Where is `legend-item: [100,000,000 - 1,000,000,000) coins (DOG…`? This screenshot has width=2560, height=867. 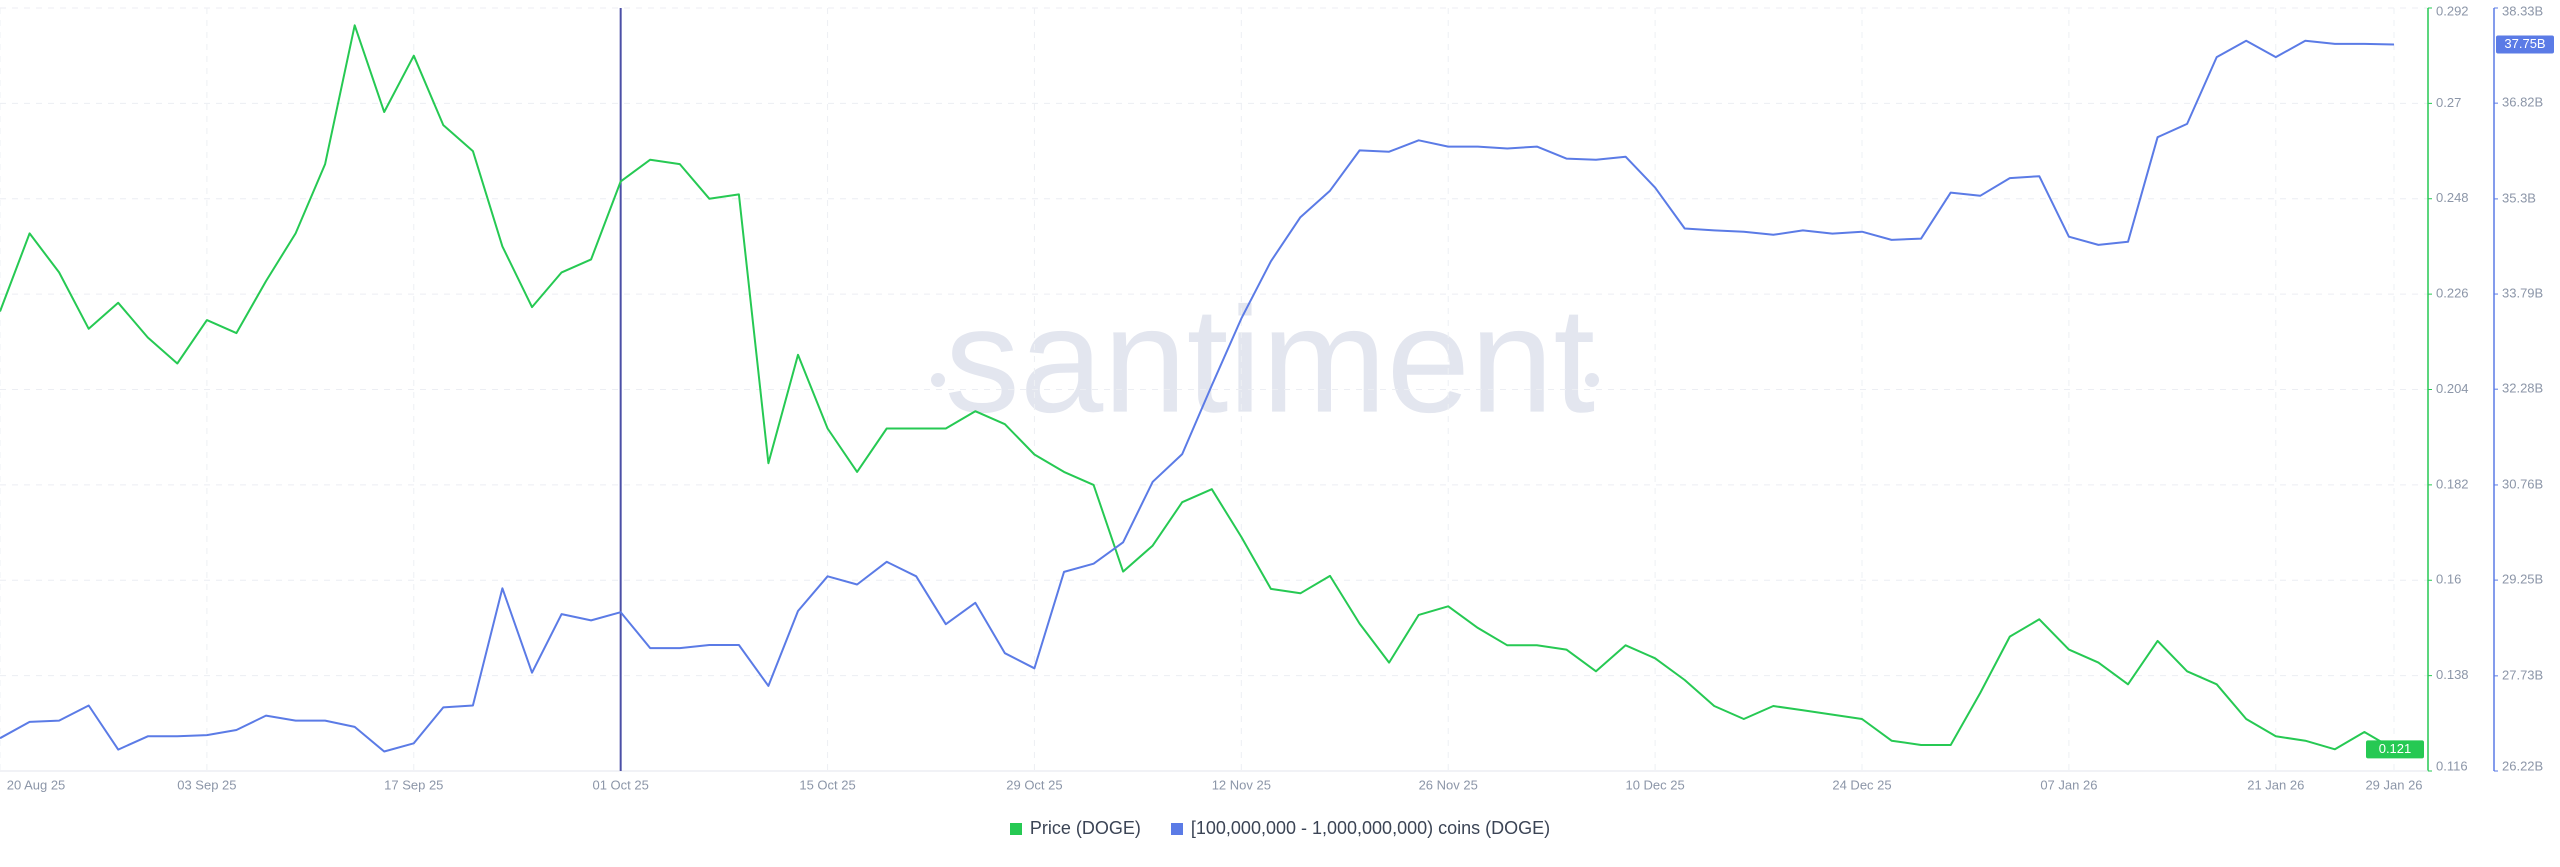 legend-item: [100,000,000 - 1,000,000,000) coins (DOG… is located at coordinates (1360, 828).